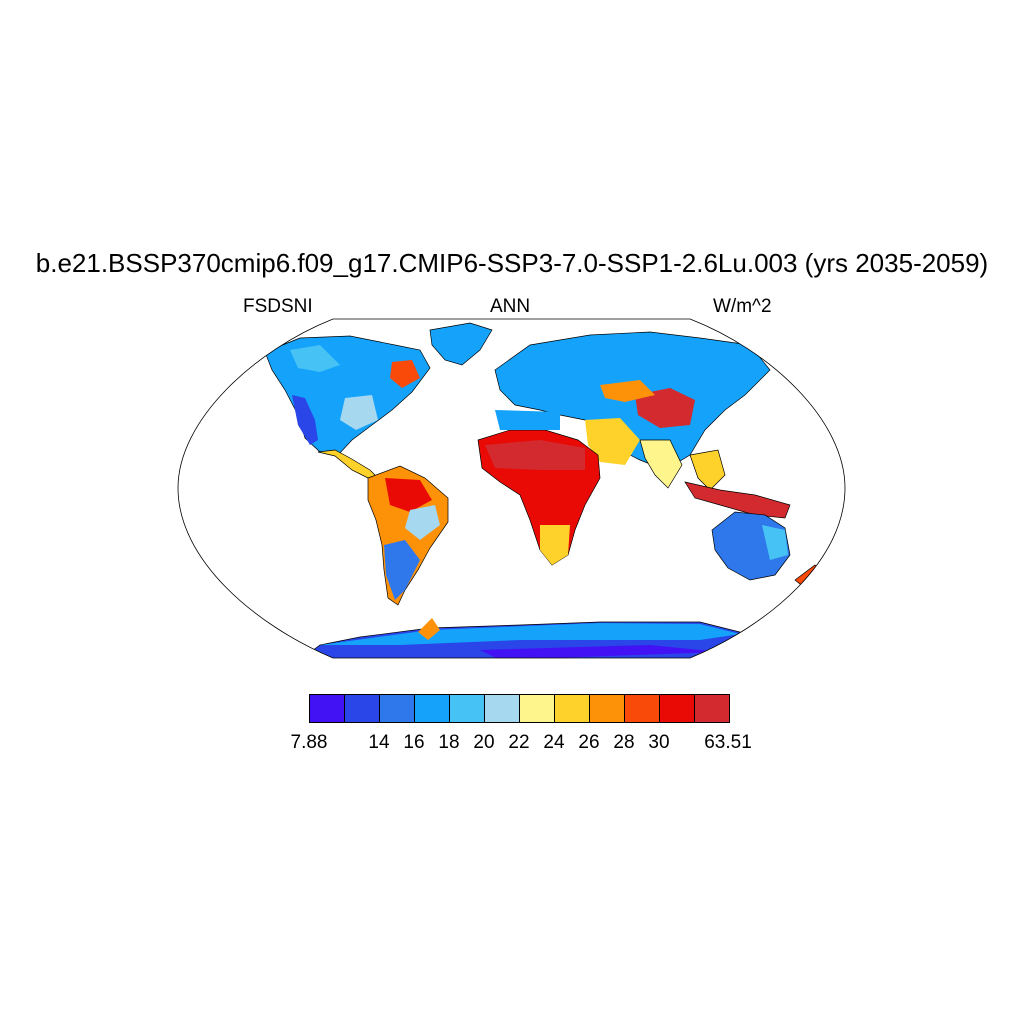  What do you see at coordinates (461, 344) in the screenshot?
I see `greenland` at bounding box center [461, 344].